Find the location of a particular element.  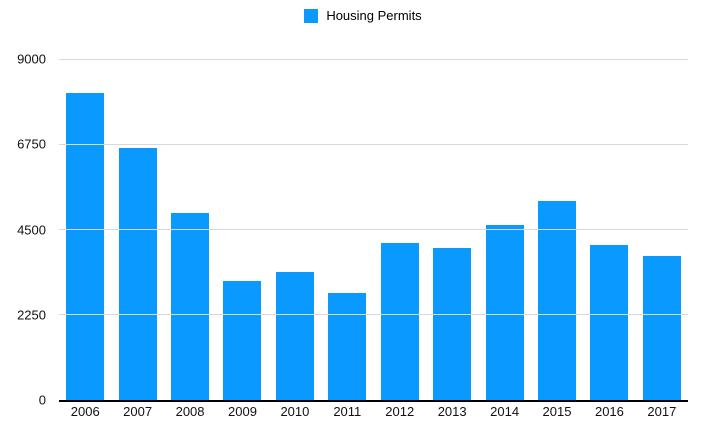

bar-slot-2013 is located at coordinates (452, 229).